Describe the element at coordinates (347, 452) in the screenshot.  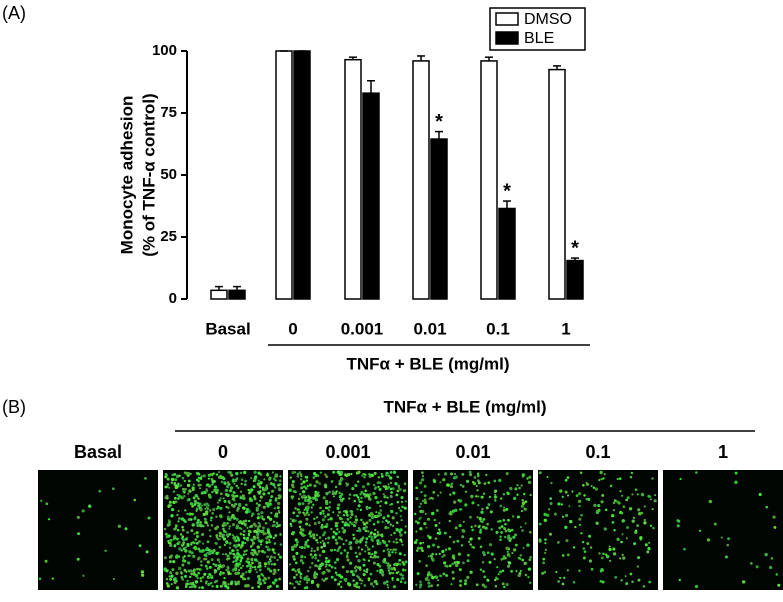
I see `column-label: 0.001` at that location.